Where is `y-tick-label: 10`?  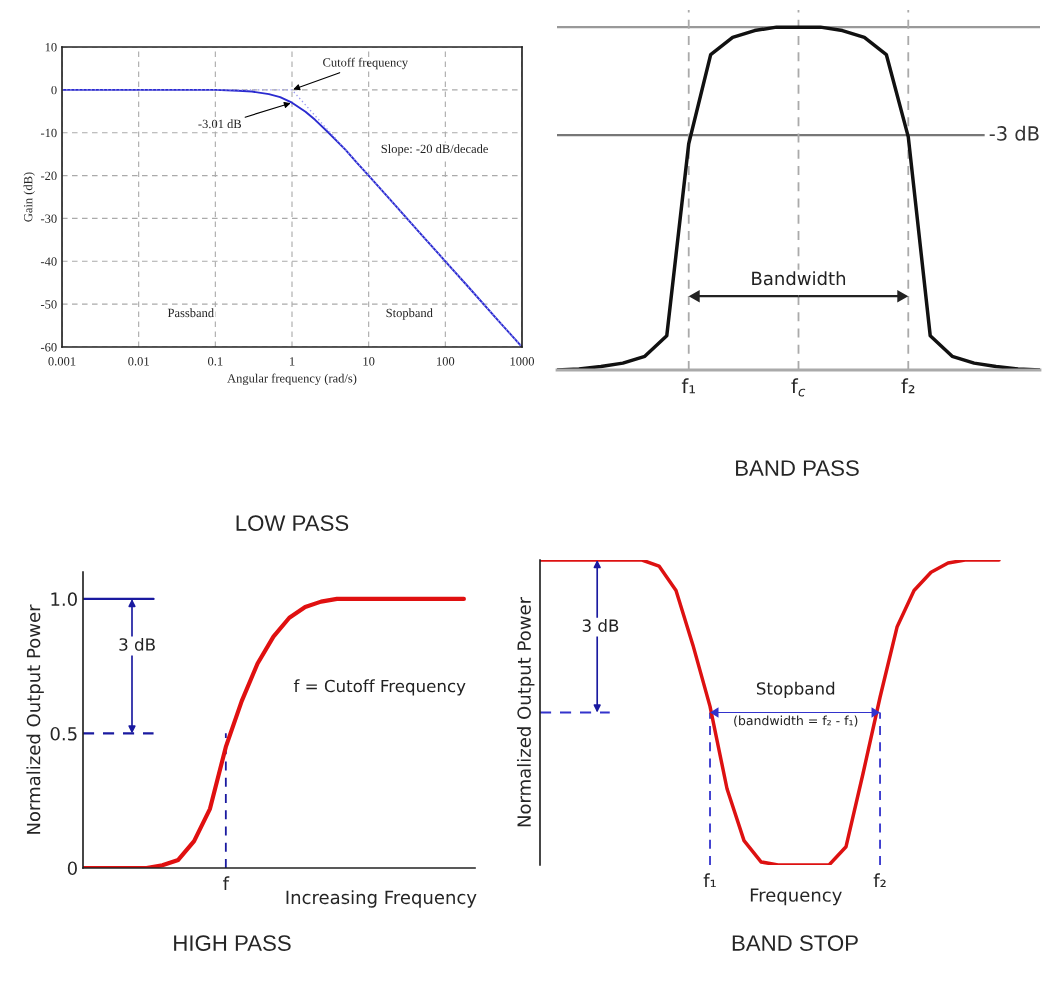 y-tick-label: 10 is located at coordinates (51, 47).